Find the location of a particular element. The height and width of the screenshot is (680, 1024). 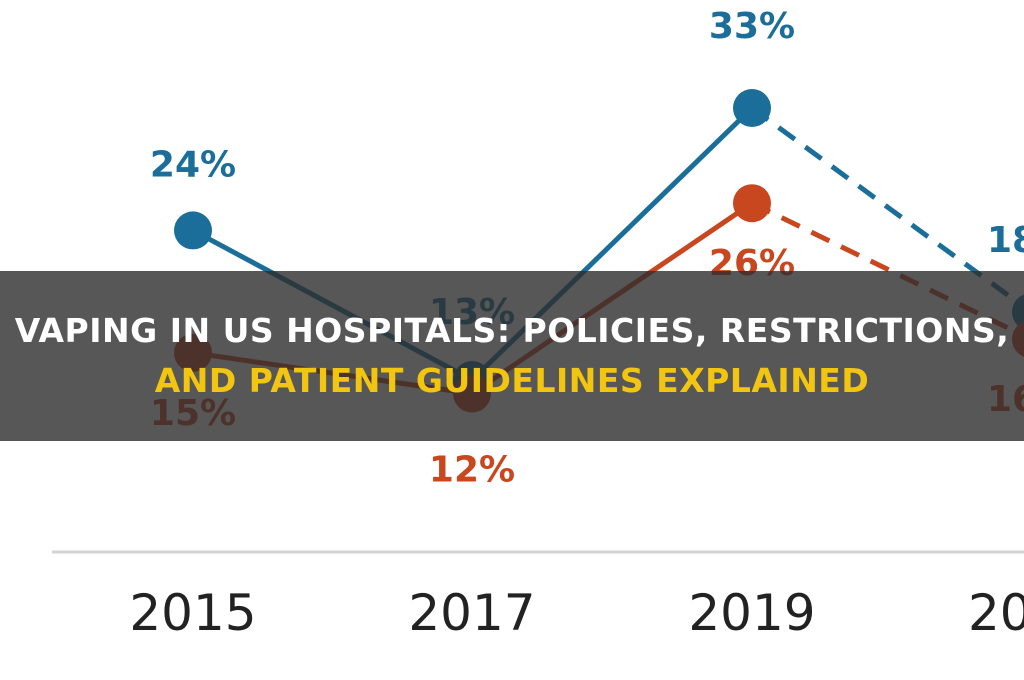

series-2-point is located at coordinates (752, 203).